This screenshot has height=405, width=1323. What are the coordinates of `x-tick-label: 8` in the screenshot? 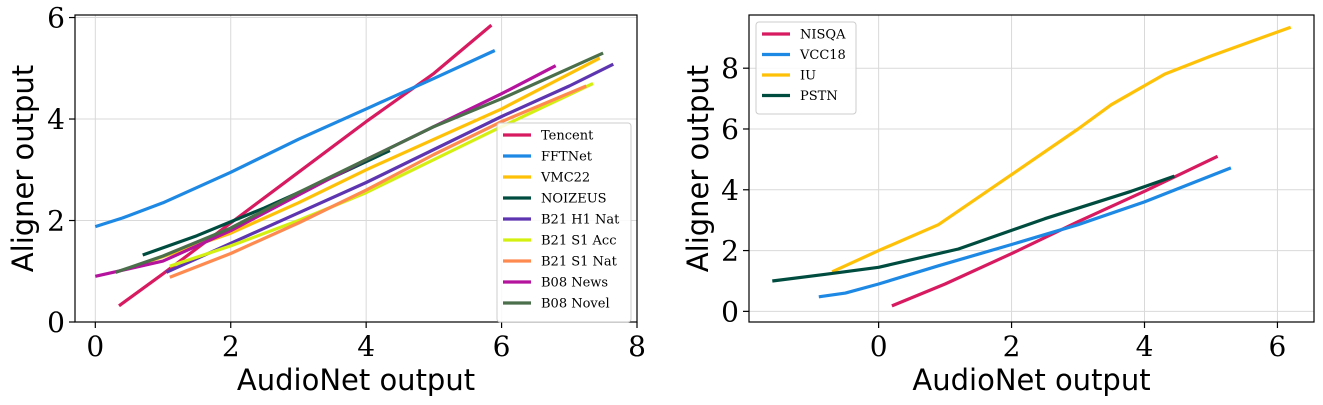 It's located at (637, 346).